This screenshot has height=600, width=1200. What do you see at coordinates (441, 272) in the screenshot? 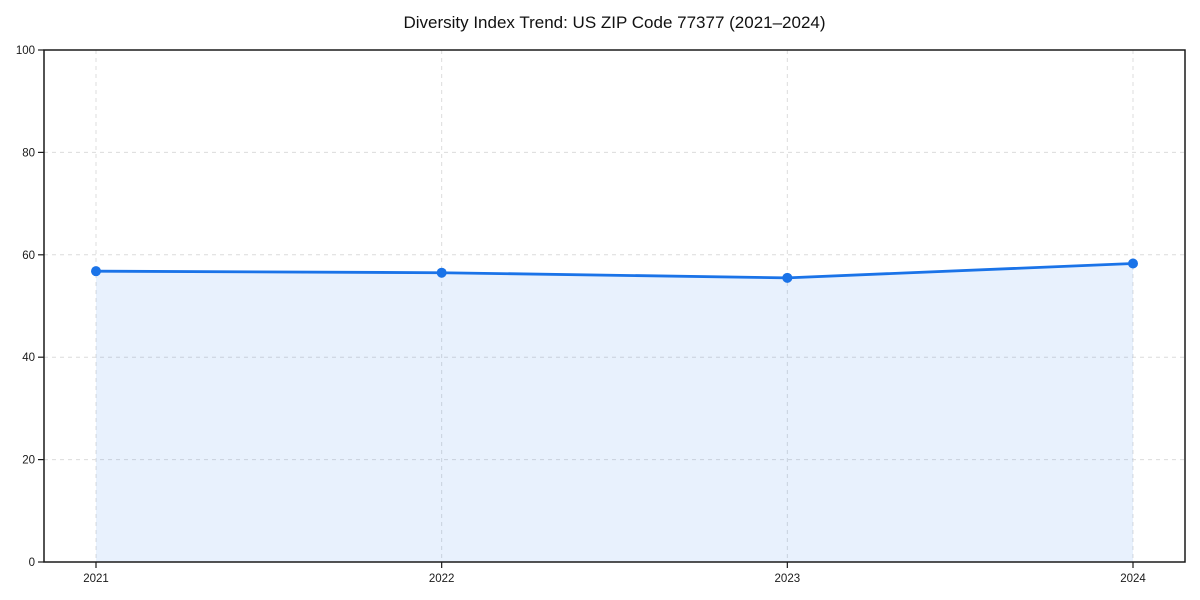
I see `data-point-2022` at bounding box center [441, 272].